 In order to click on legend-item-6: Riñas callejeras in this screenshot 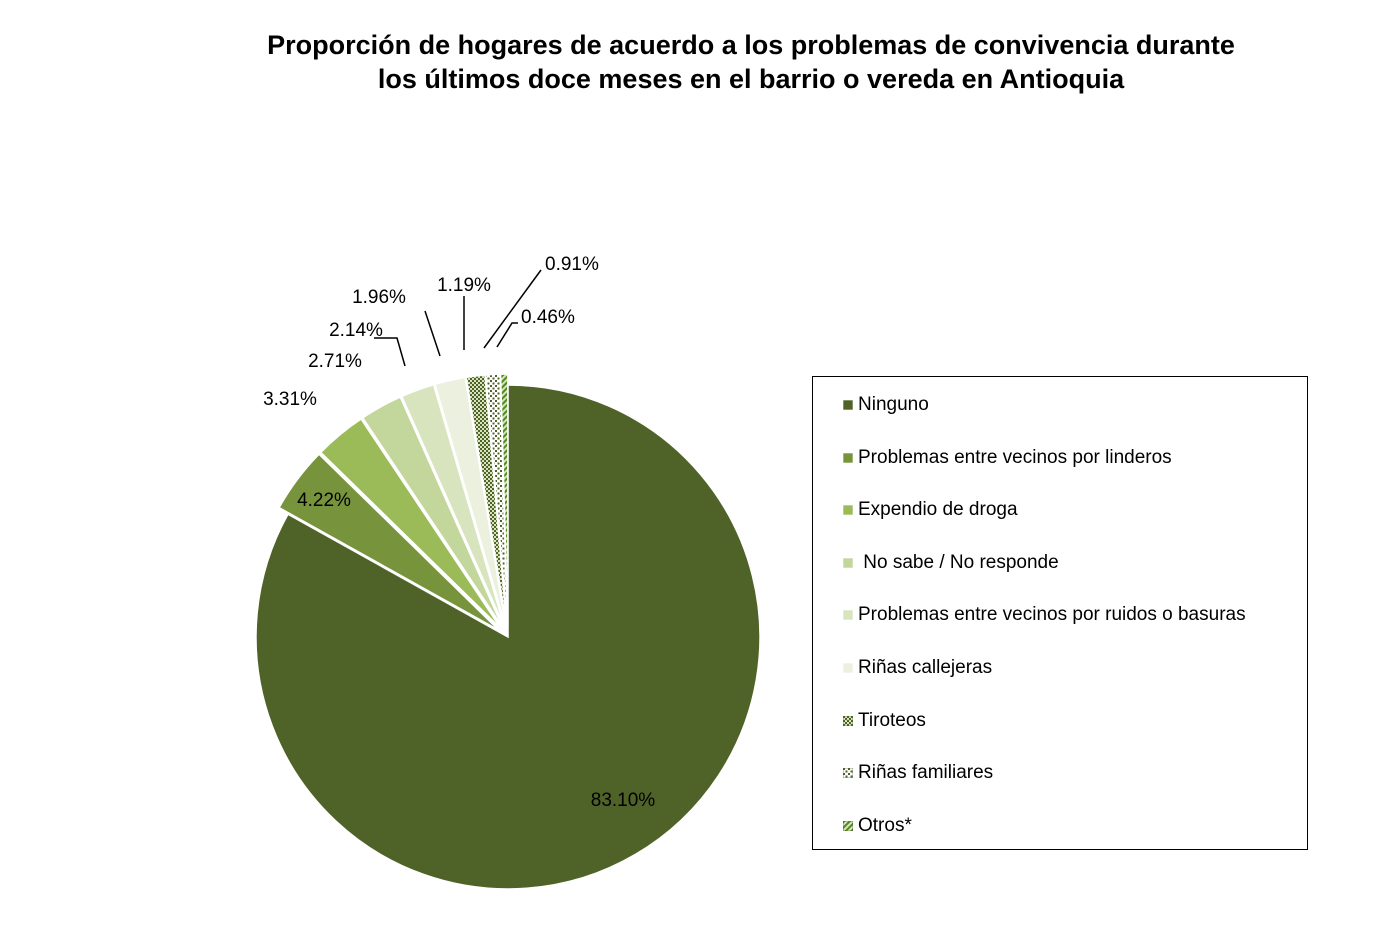, I will do `click(917, 668)`.